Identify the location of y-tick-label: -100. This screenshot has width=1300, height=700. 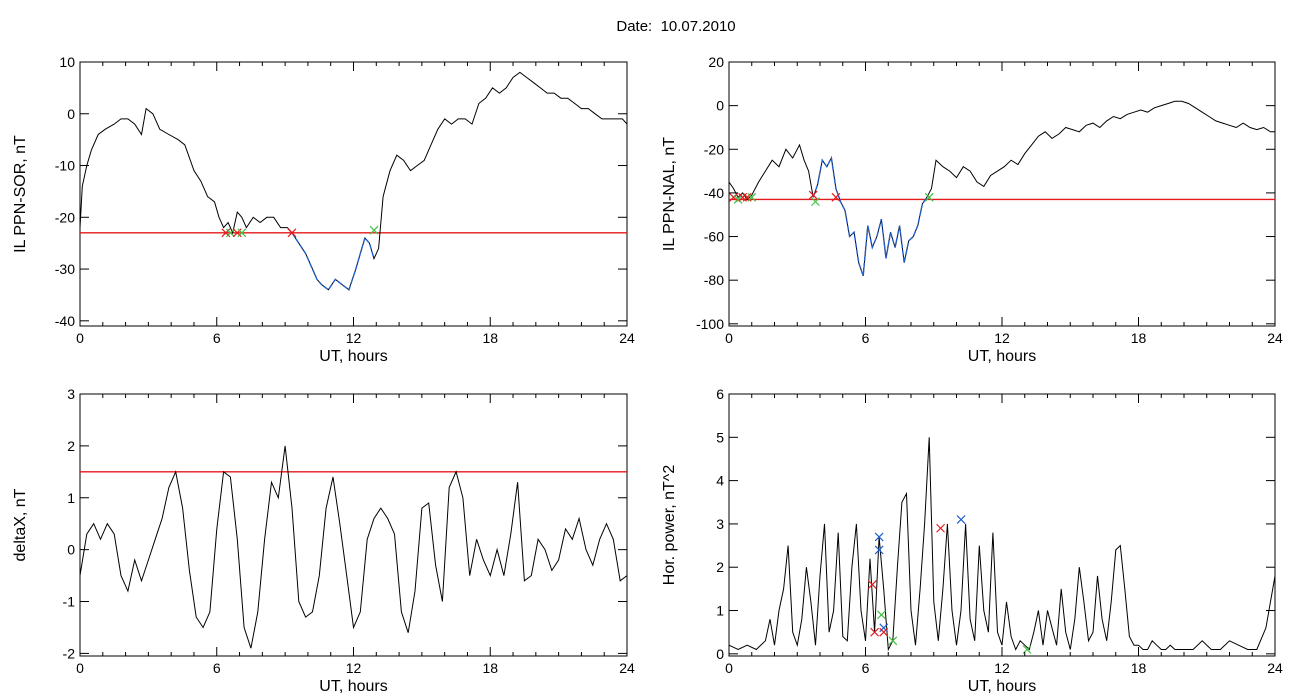
(710, 324).